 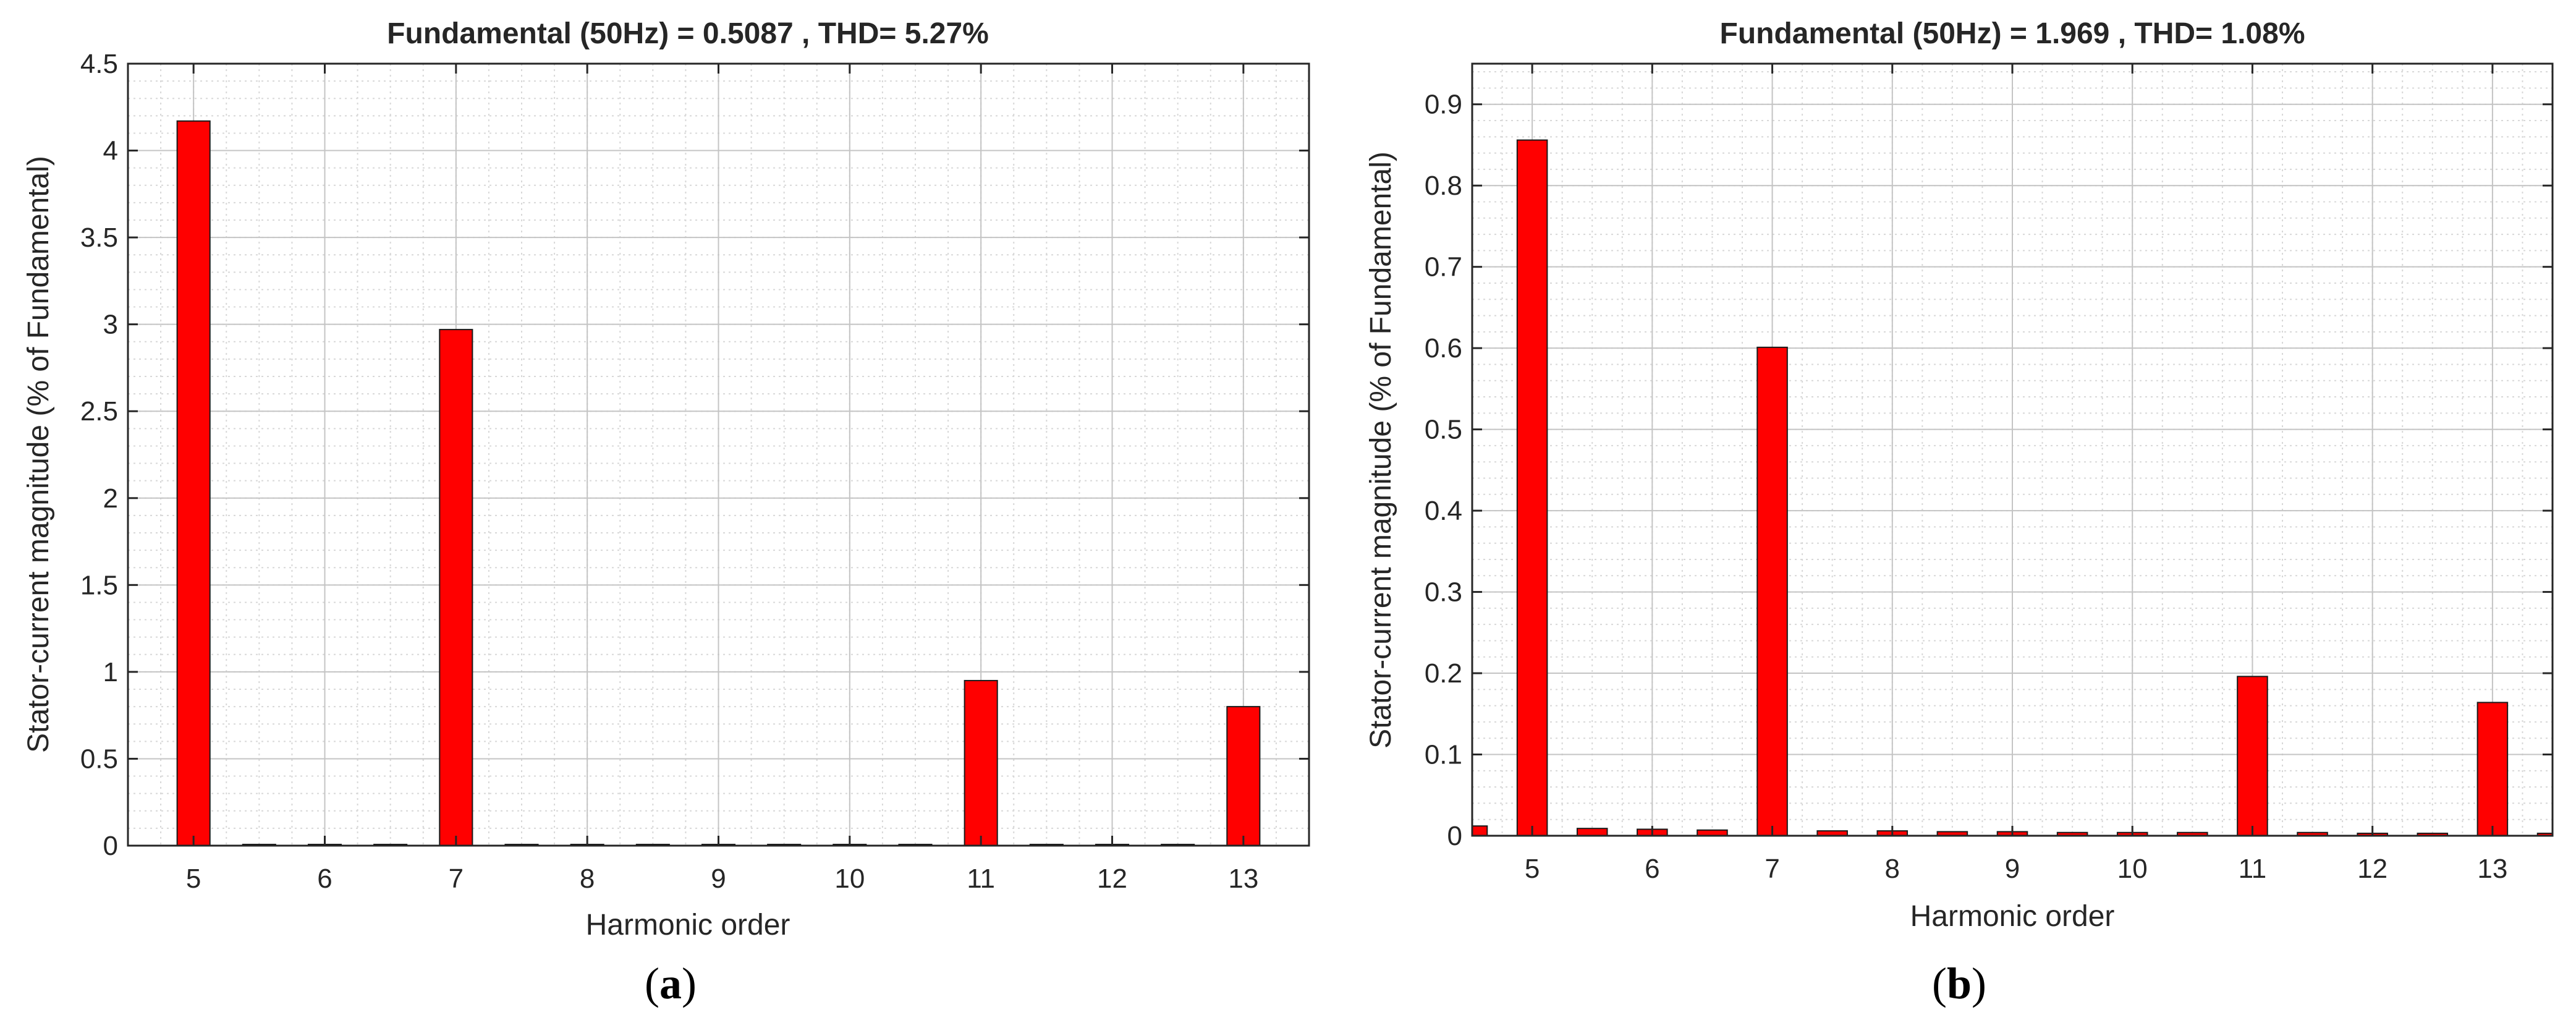 What do you see at coordinates (99, 412) in the screenshot?
I see `y-tick-label: 2.5` at bounding box center [99, 412].